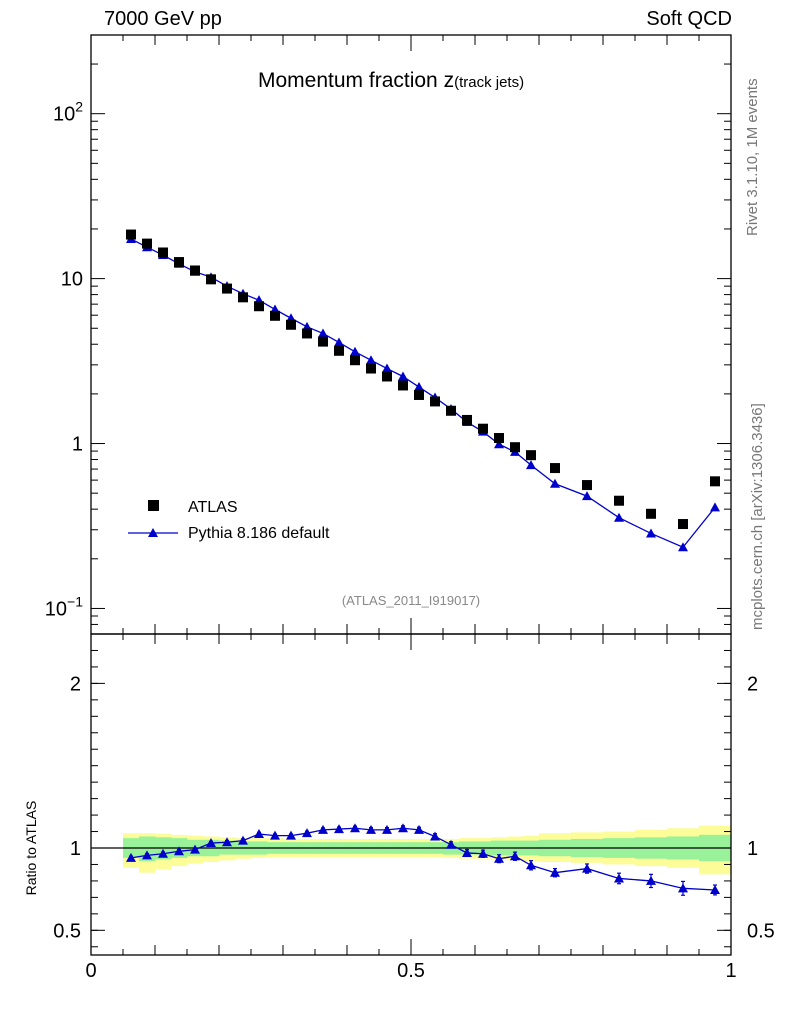 The width and height of the screenshot is (786, 1024). What do you see at coordinates (259, 533) in the screenshot?
I see `legend-mc-label: Pythia 8.186 default` at bounding box center [259, 533].